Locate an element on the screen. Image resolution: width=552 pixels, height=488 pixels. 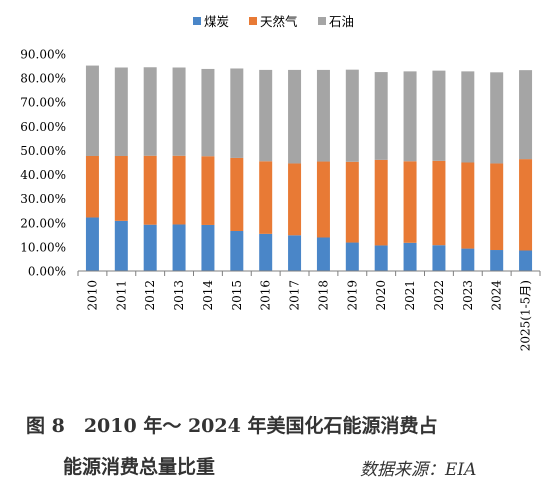
x-tick-label: 2022 is located at coordinates (439, 295).